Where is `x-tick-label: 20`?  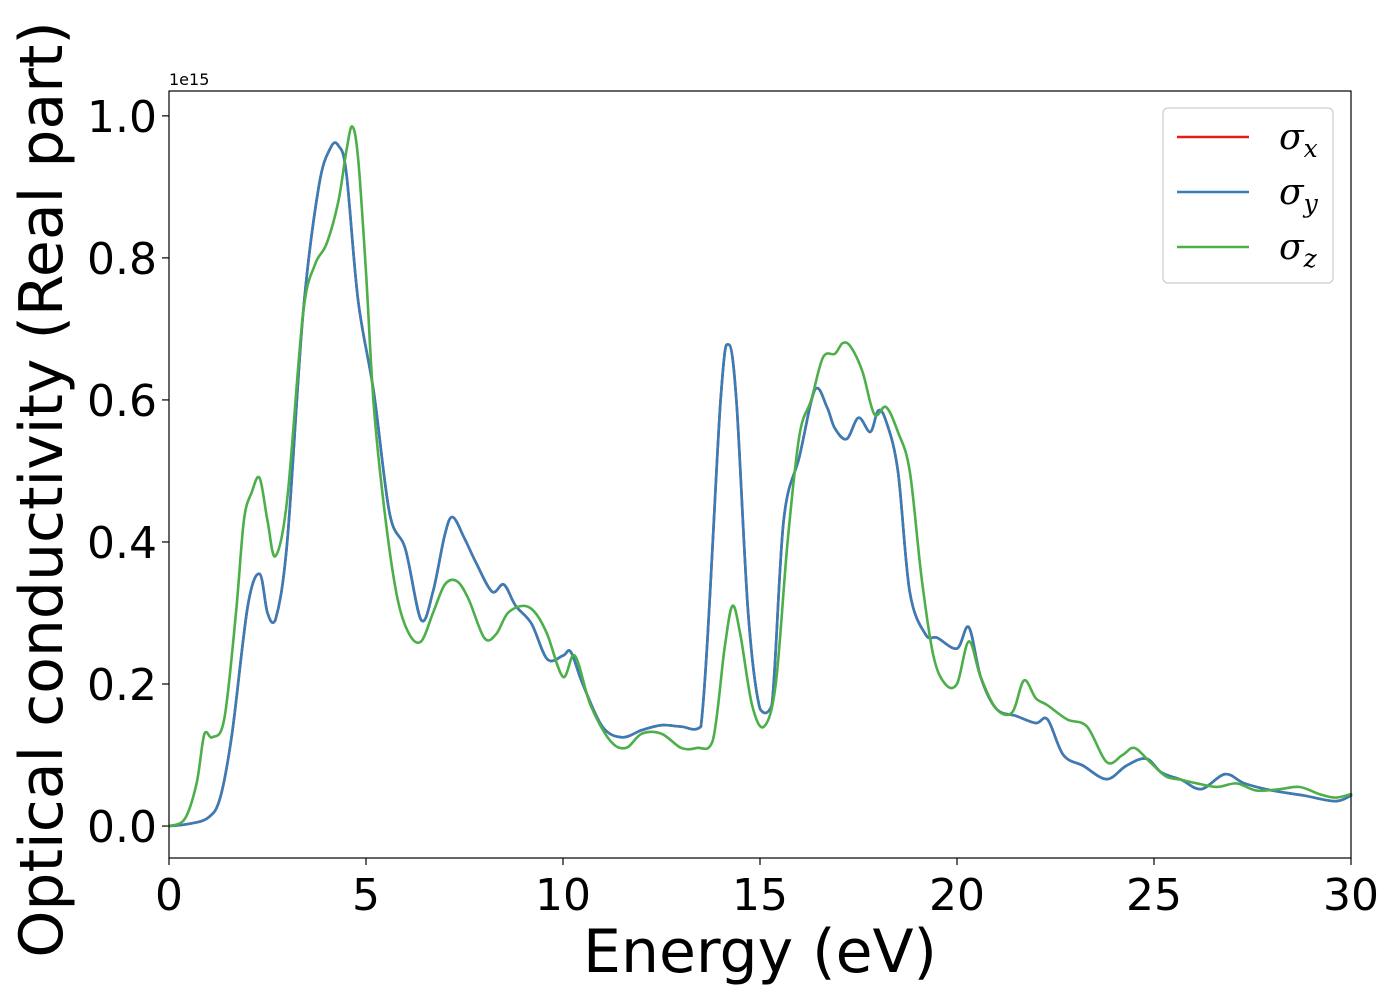 x-tick-label: 20 is located at coordinates (957, 895).